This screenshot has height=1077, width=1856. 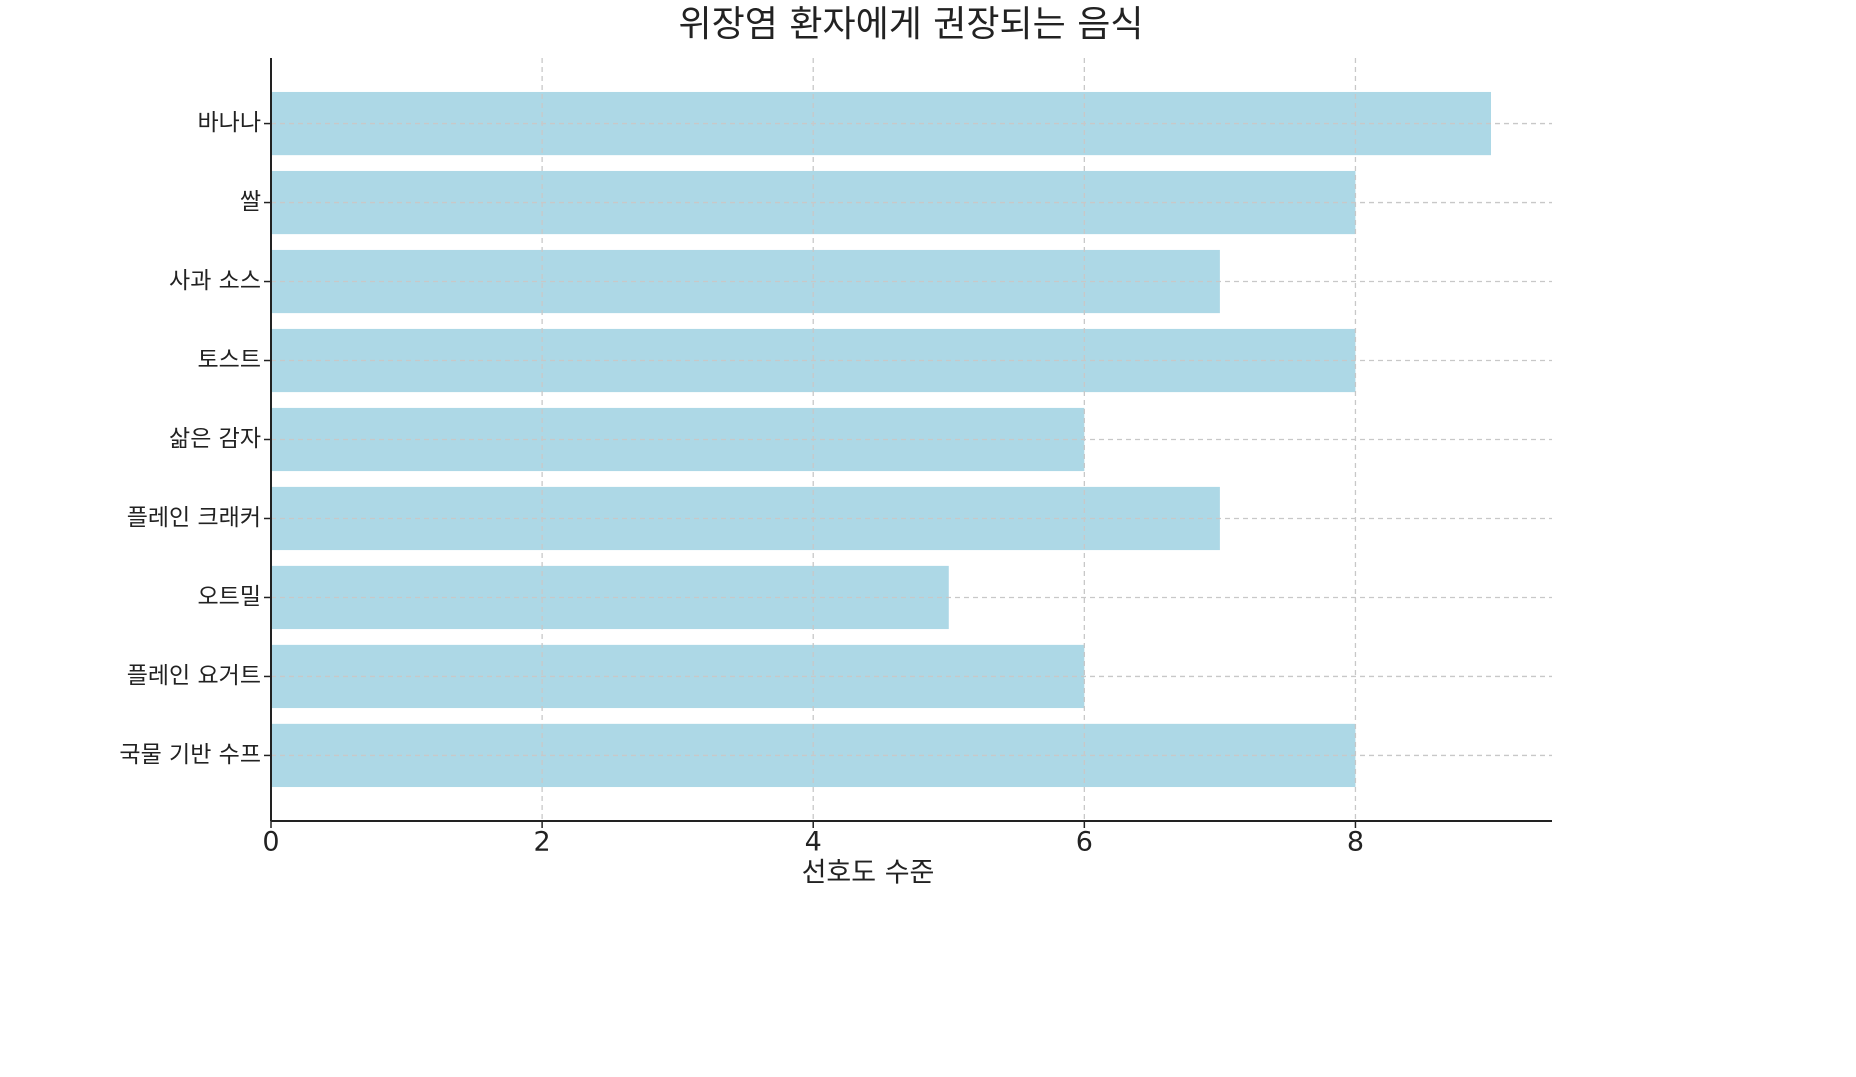 What do you see at coordinates (229, 123) in the screenshot?
I see `y-tick-label: 바나나` at bounding box center [229, 123].